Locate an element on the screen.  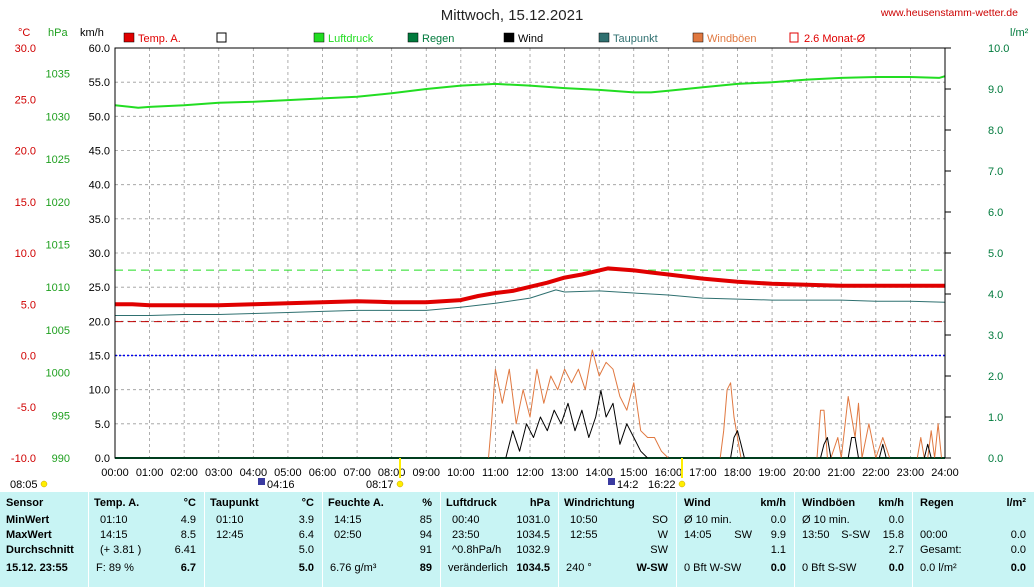
stats-value-dew: 5.0 is located at coordinates (306, 550).